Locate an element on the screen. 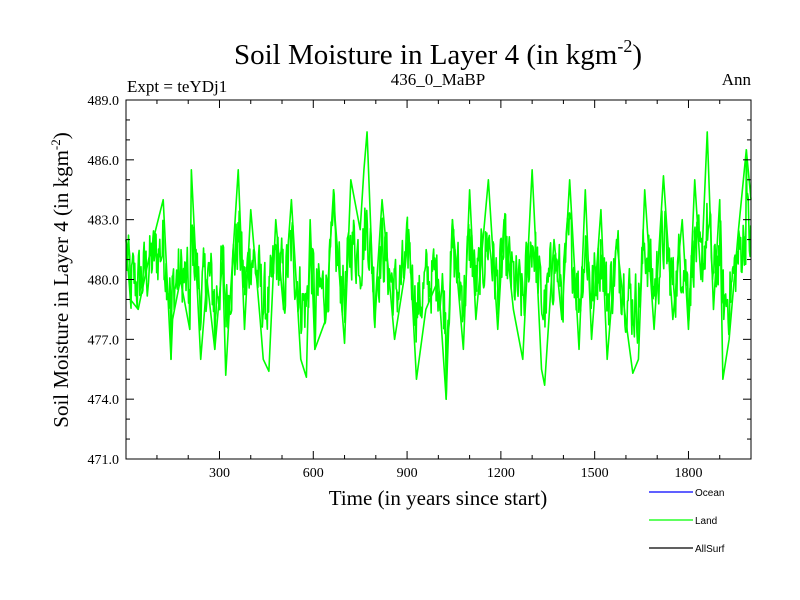 This screenshot has height=600, width=800. legend-label-land: Land is located at coordinates (706, 521).